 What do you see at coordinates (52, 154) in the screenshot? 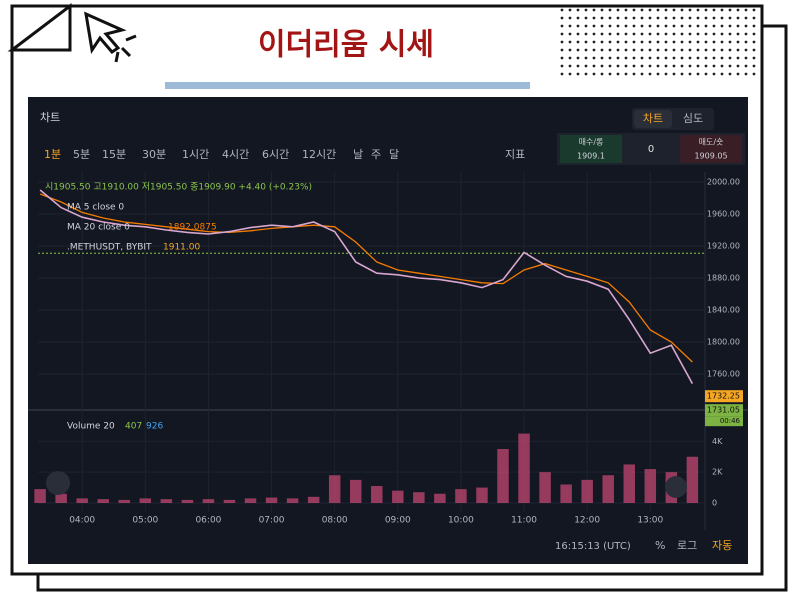
I see `interval: 1분` at bounding box center [52, 154].